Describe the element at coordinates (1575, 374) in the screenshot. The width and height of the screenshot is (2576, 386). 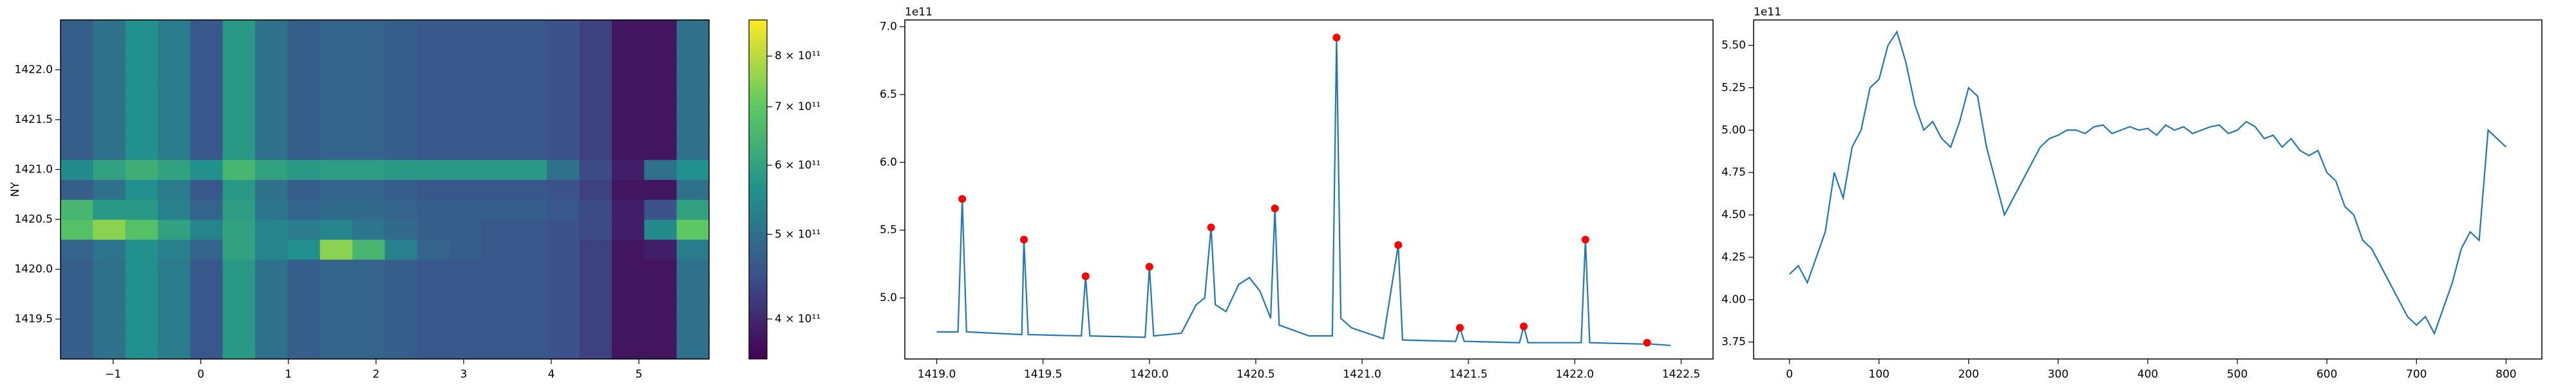
I see `x-tick-label: 1422.0` at that location.